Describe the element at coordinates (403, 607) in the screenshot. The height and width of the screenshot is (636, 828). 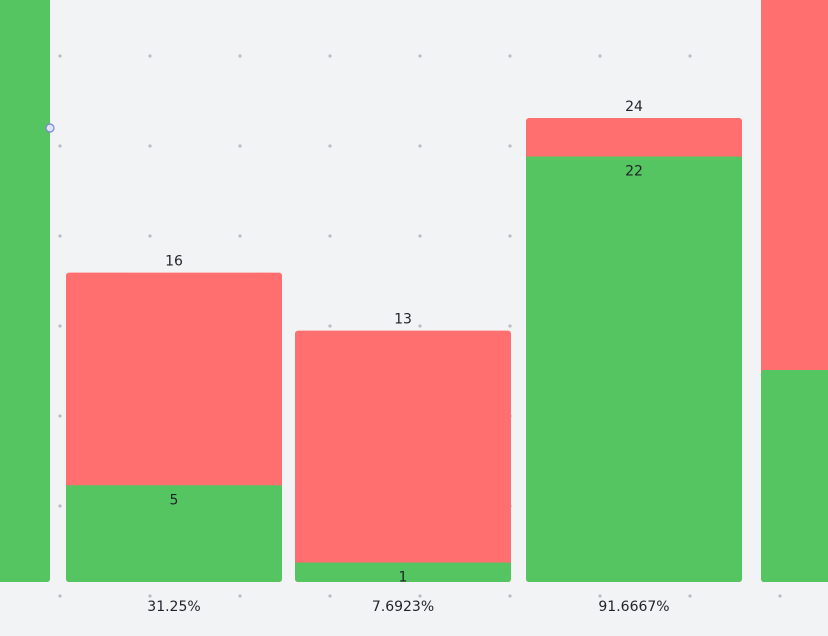
I see `x-tick-label: 7.6923%` at that location.